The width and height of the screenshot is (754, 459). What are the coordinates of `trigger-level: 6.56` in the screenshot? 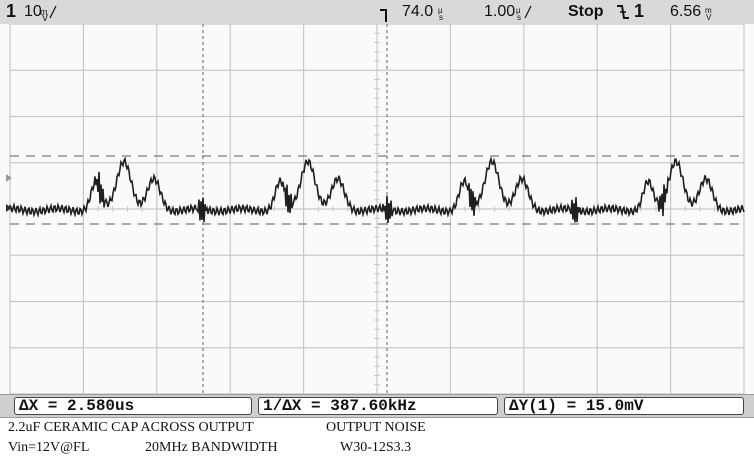 It's located at (686, 11).